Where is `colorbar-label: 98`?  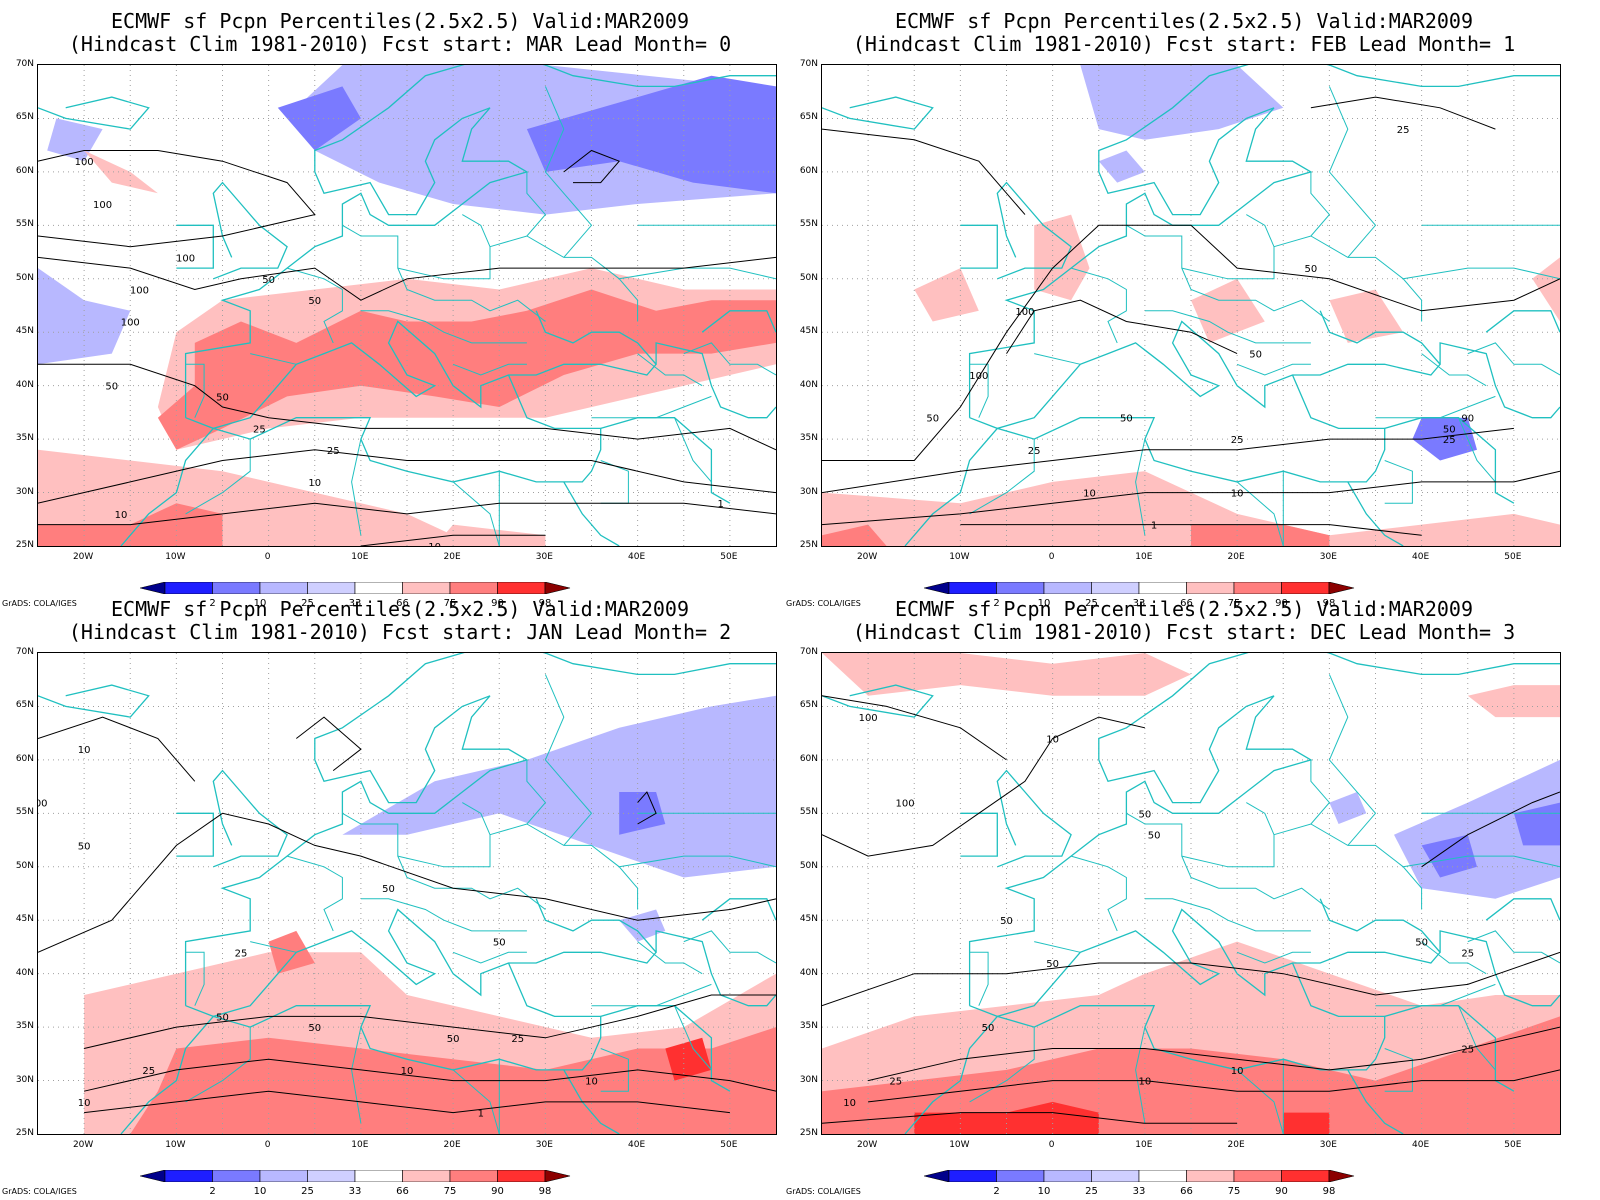
colorbar-label: 98 is located at coordinates (1329, 603).